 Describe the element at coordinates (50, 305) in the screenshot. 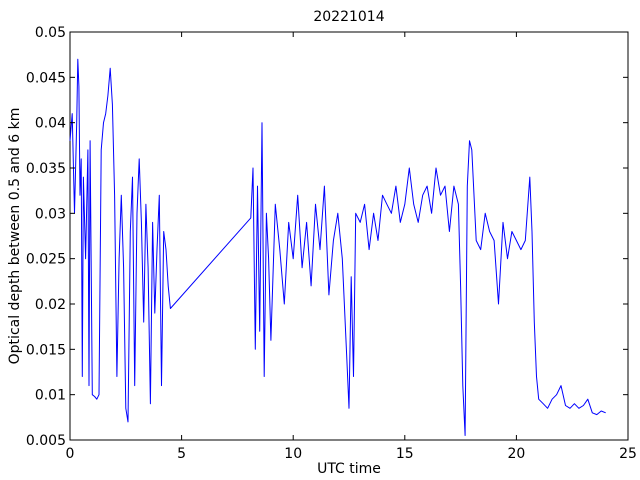

I see `y-tick-label: 0.02` at that location.